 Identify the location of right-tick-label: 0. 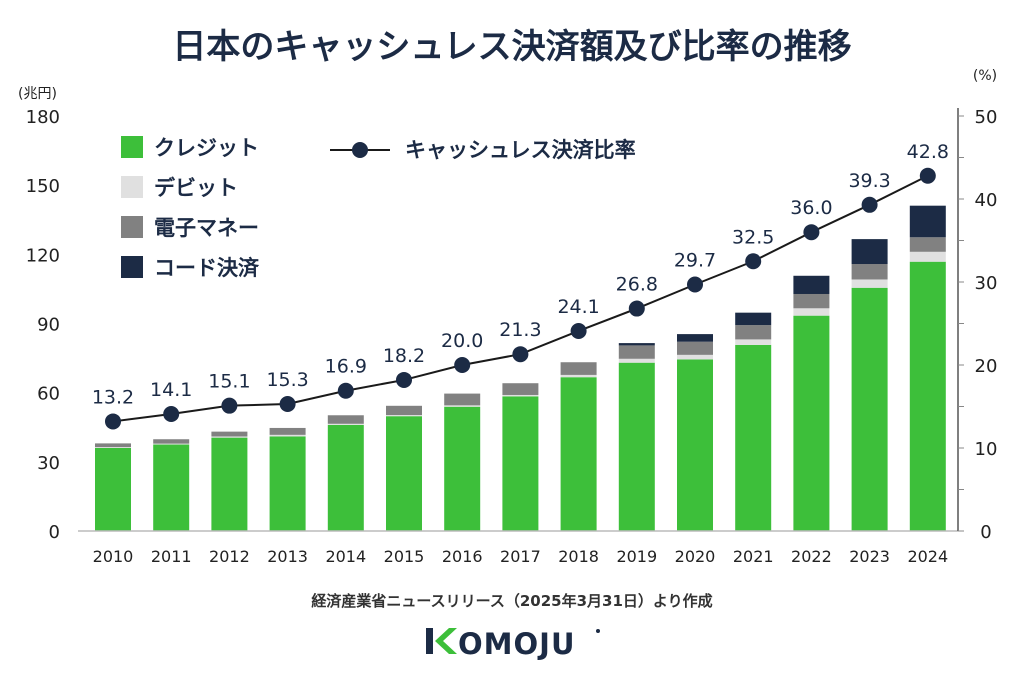
(985, 532).